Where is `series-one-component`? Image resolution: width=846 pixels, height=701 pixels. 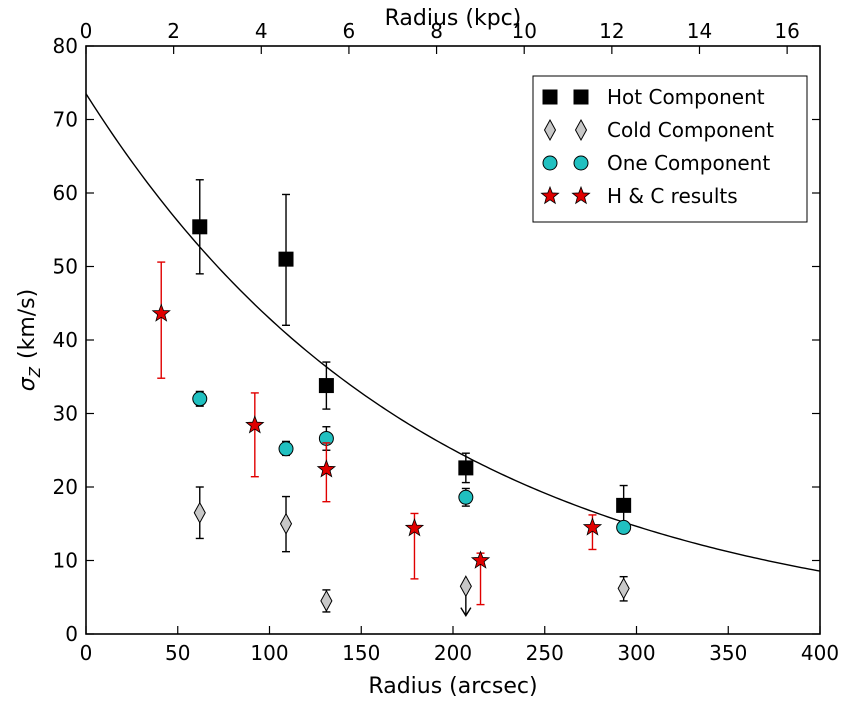 series-one-component is located at coordinates (412, 462).